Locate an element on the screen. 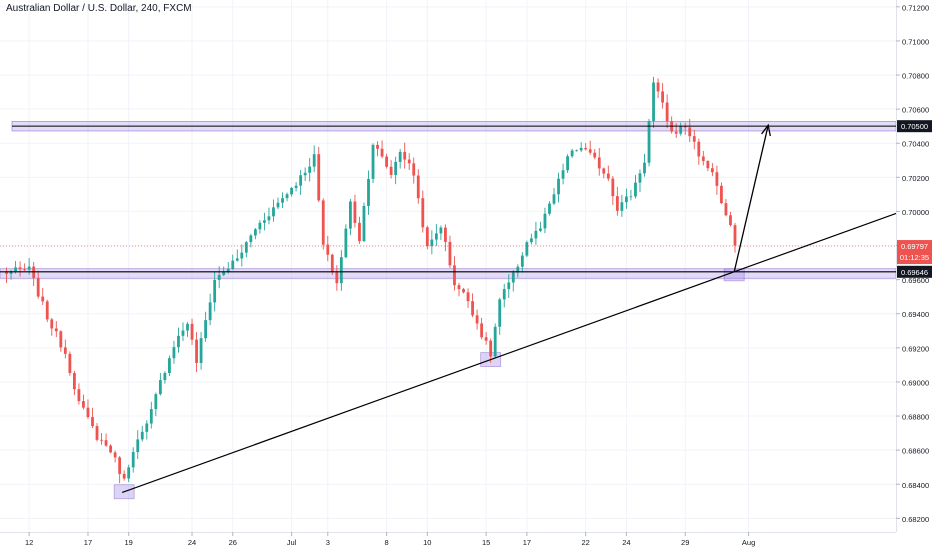 The width and height of the screenshot is (932, 550). price-tick-label: 0.70200 is located at coordinates (915, 178).